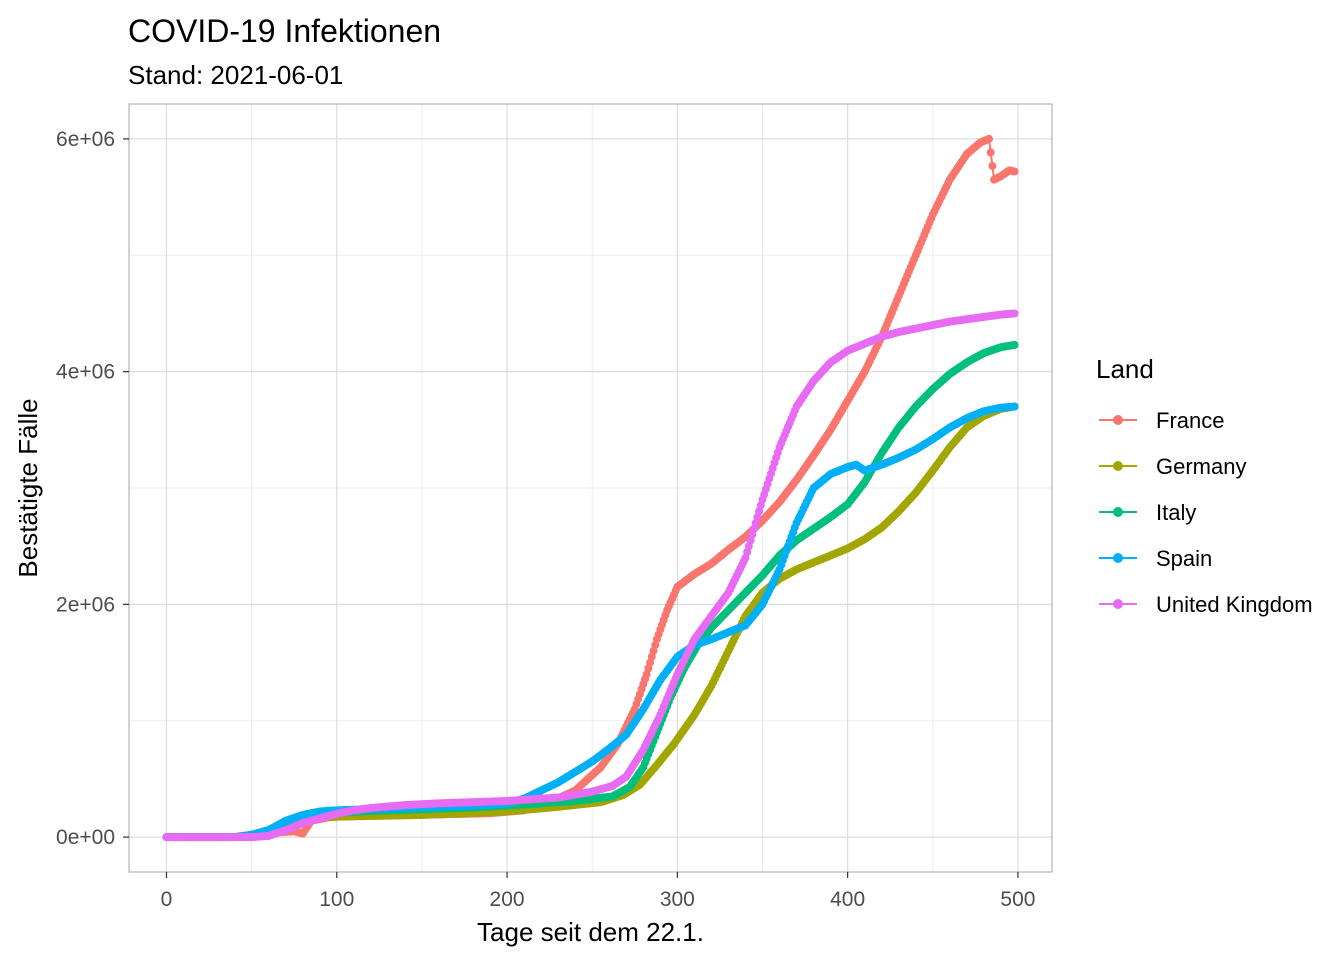 This screenshot has width=1344, height=960. I want to click on legend-item-italy: Italy, so click(1147, 512).